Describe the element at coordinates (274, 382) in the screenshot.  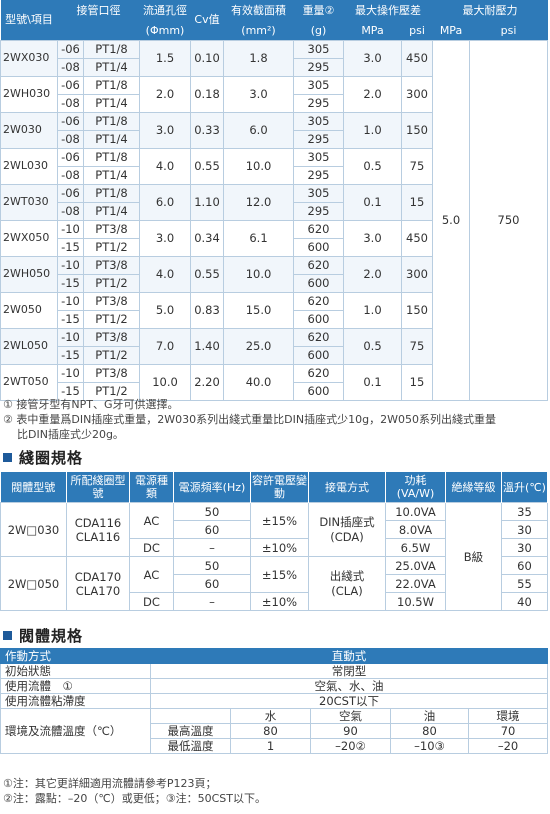
I see `table-row: 2WT050 -10 PT3/8 10.0 2.20 40.0 620 0.1 15` at that location.